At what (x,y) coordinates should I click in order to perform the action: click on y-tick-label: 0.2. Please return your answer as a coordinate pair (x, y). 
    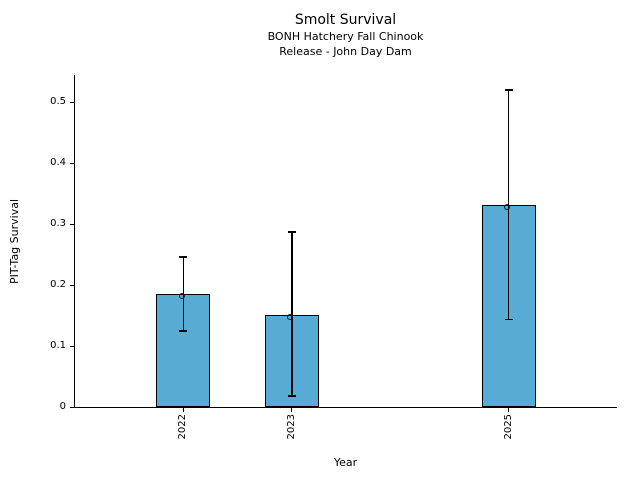
    Looking at the image, I should click on (58, 285).